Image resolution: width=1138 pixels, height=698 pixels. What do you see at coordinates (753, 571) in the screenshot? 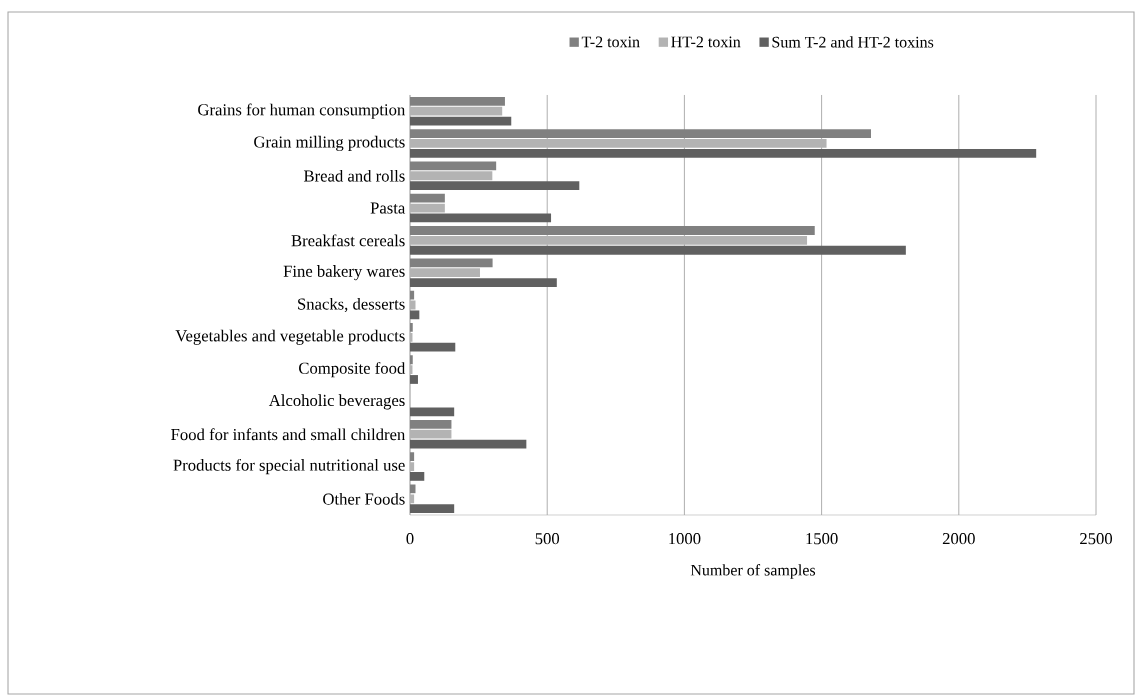
I see `x-axis-title: Number of samples` at bounding box center [753, 571].